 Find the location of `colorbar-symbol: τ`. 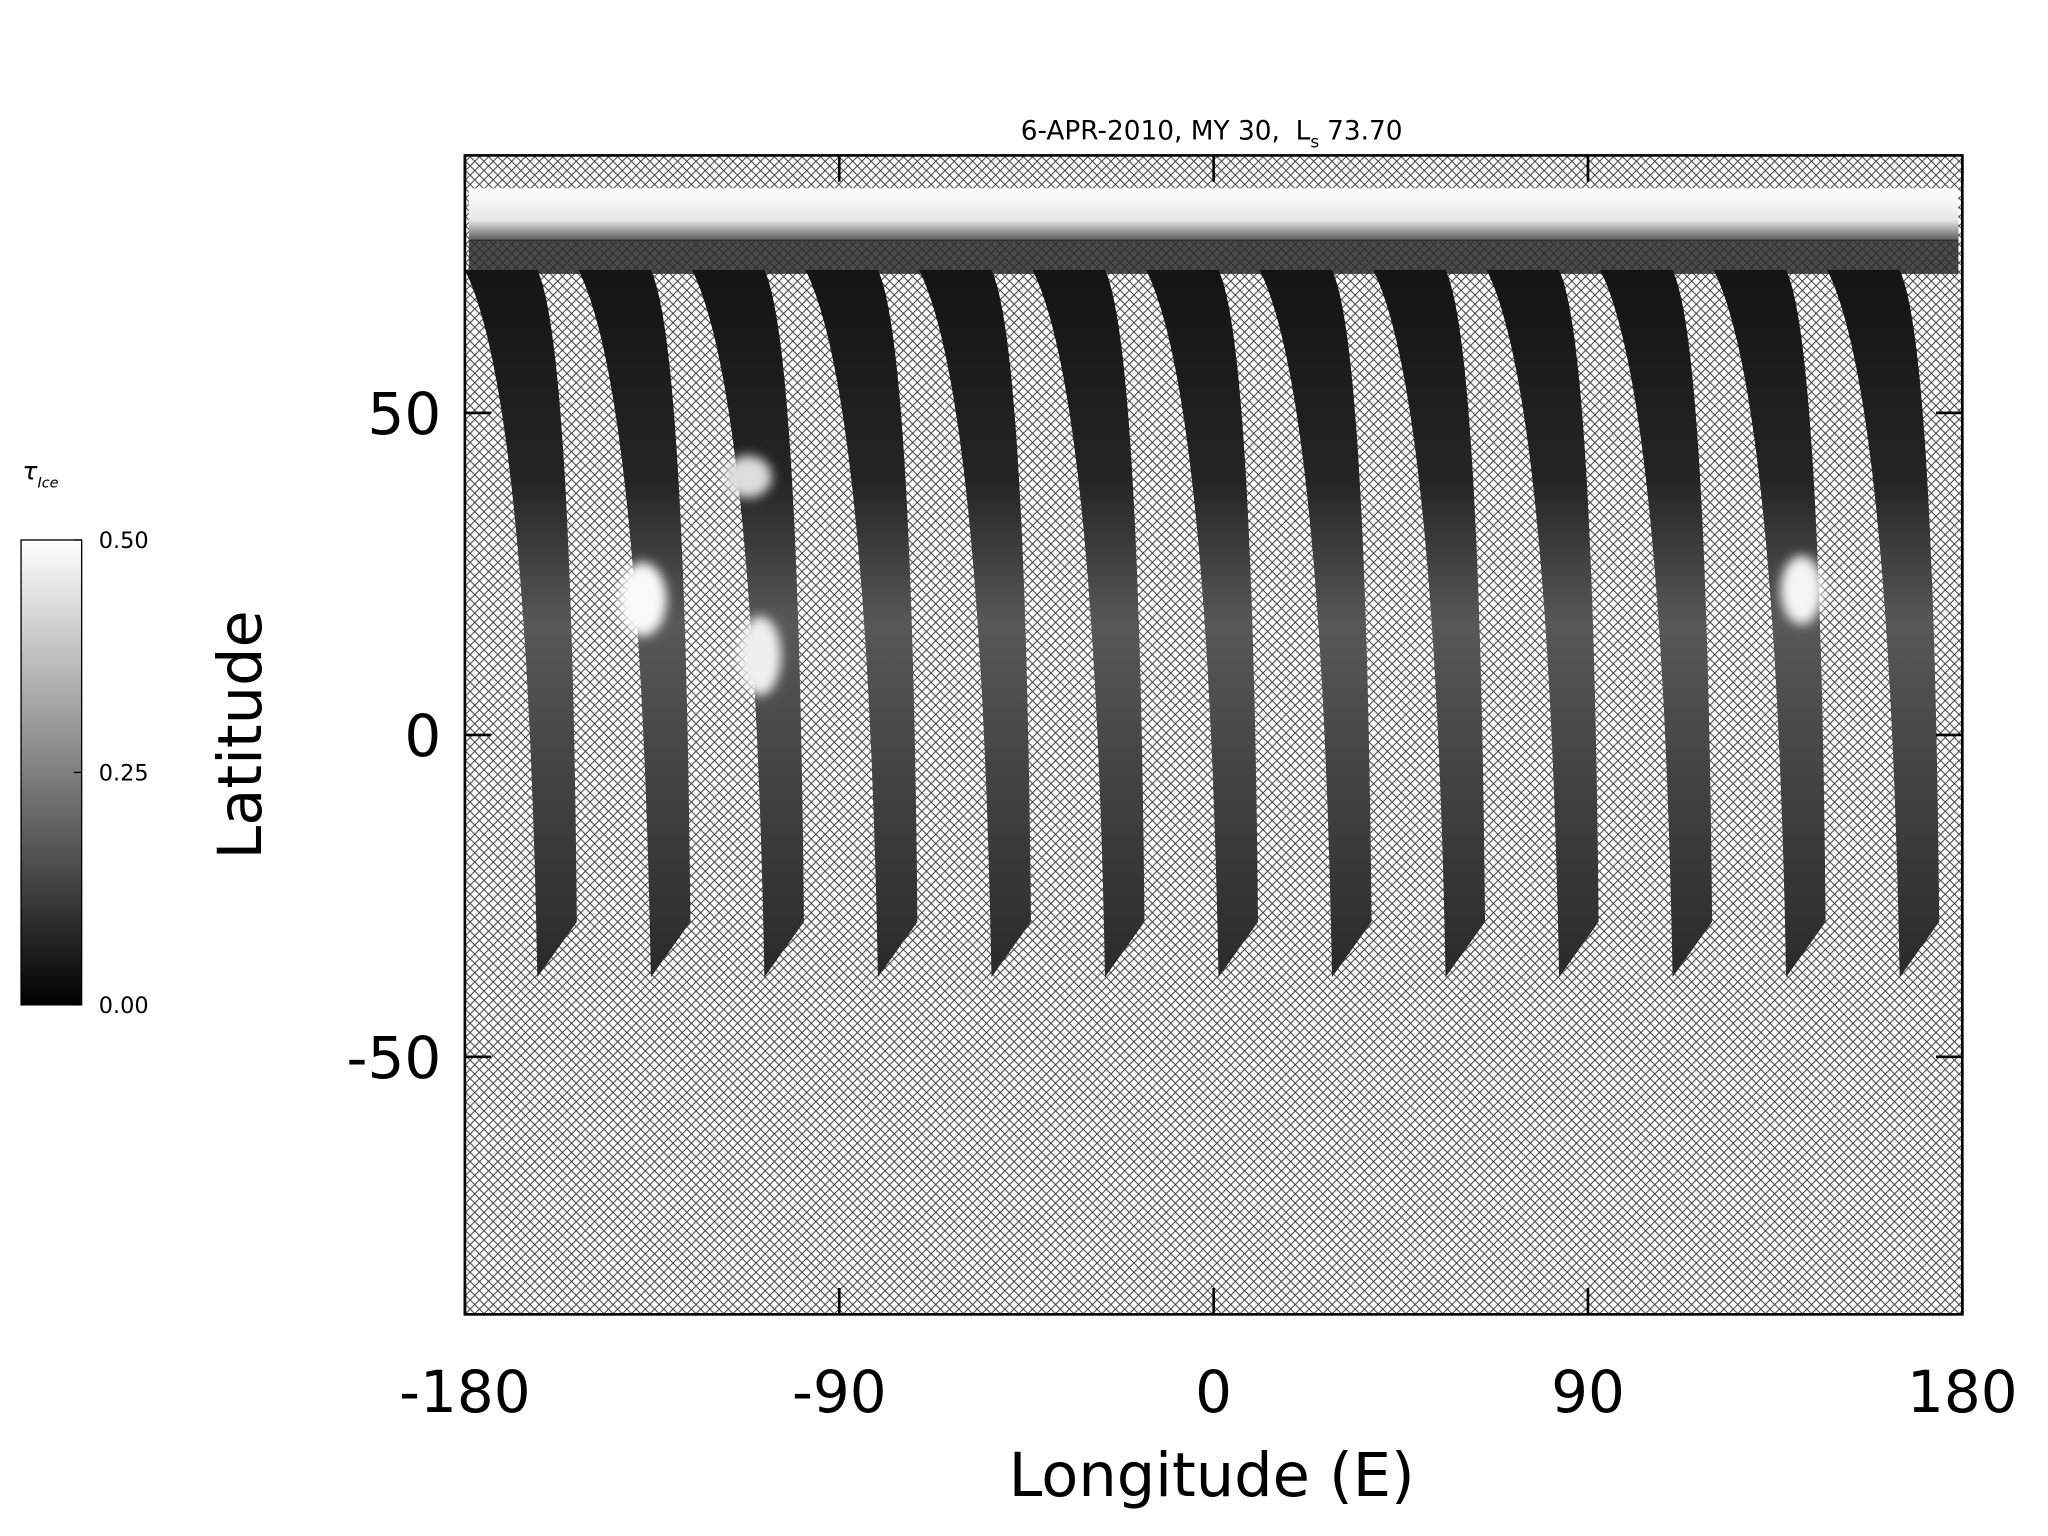

colorbar-symbol: τ is located at coordinates (30, 470).